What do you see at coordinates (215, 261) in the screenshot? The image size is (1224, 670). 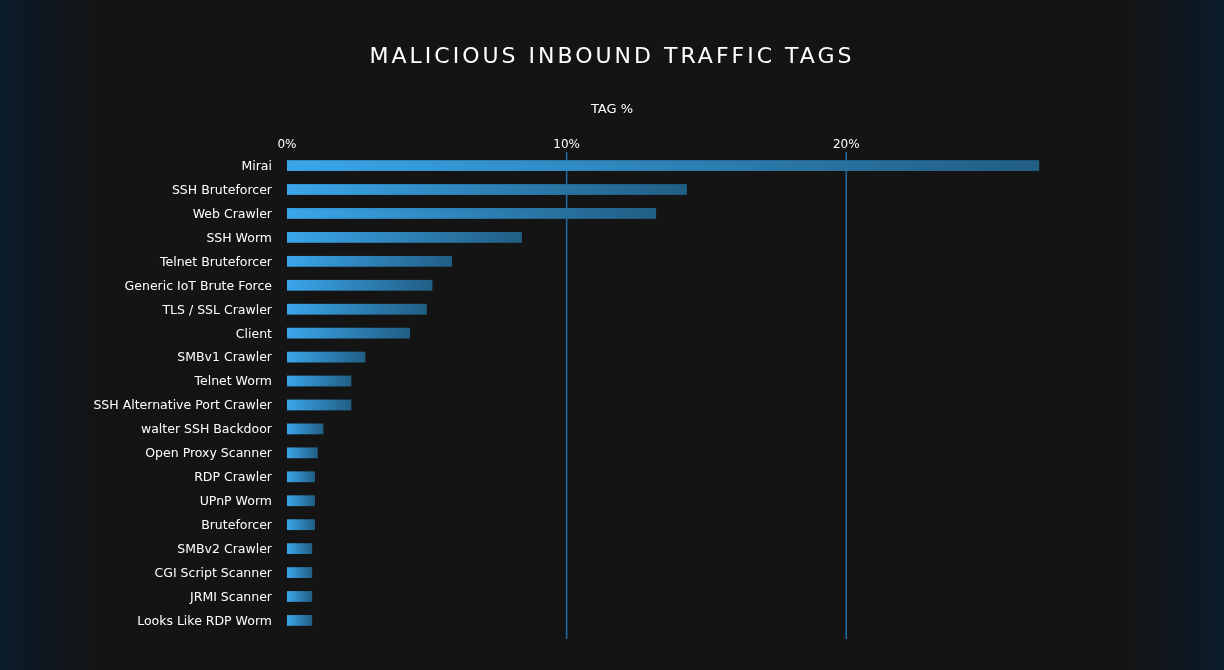 I see `y-tick-label: Telnet Bruteforcer` at bounding box center [215, 261].